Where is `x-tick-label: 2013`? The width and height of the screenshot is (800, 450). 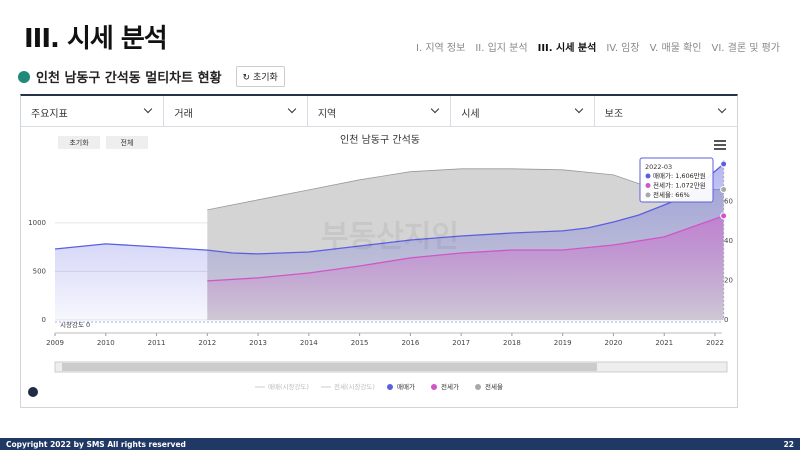 x-tick-label: 2013 is located at coordinates (258, 343).